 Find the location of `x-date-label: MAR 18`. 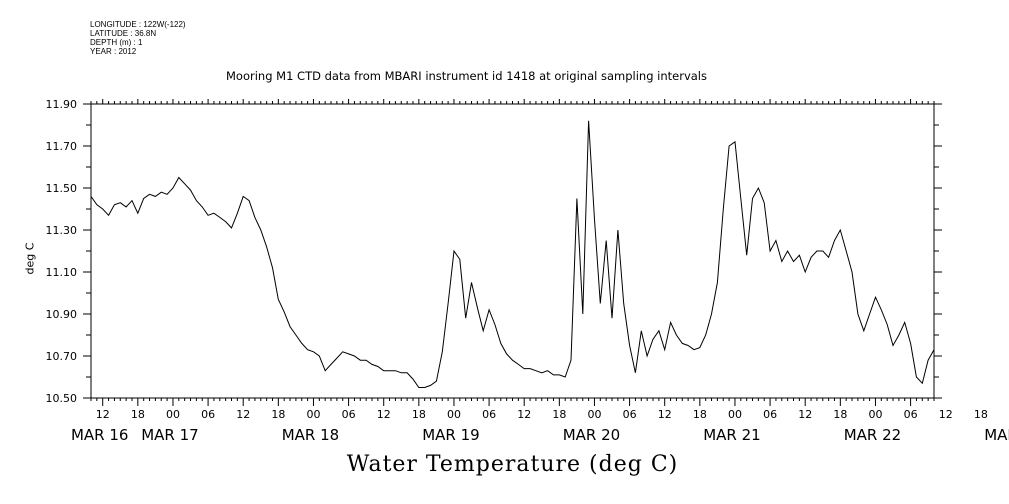

x-date-label: MAR 18 is located at coordinates (310, 435).